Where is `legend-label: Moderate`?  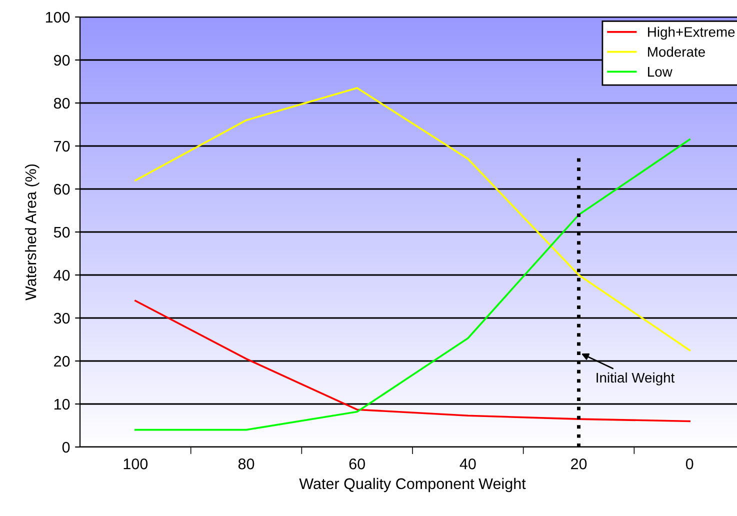 legend-label: Moderate is located at coordinates (676, 51).